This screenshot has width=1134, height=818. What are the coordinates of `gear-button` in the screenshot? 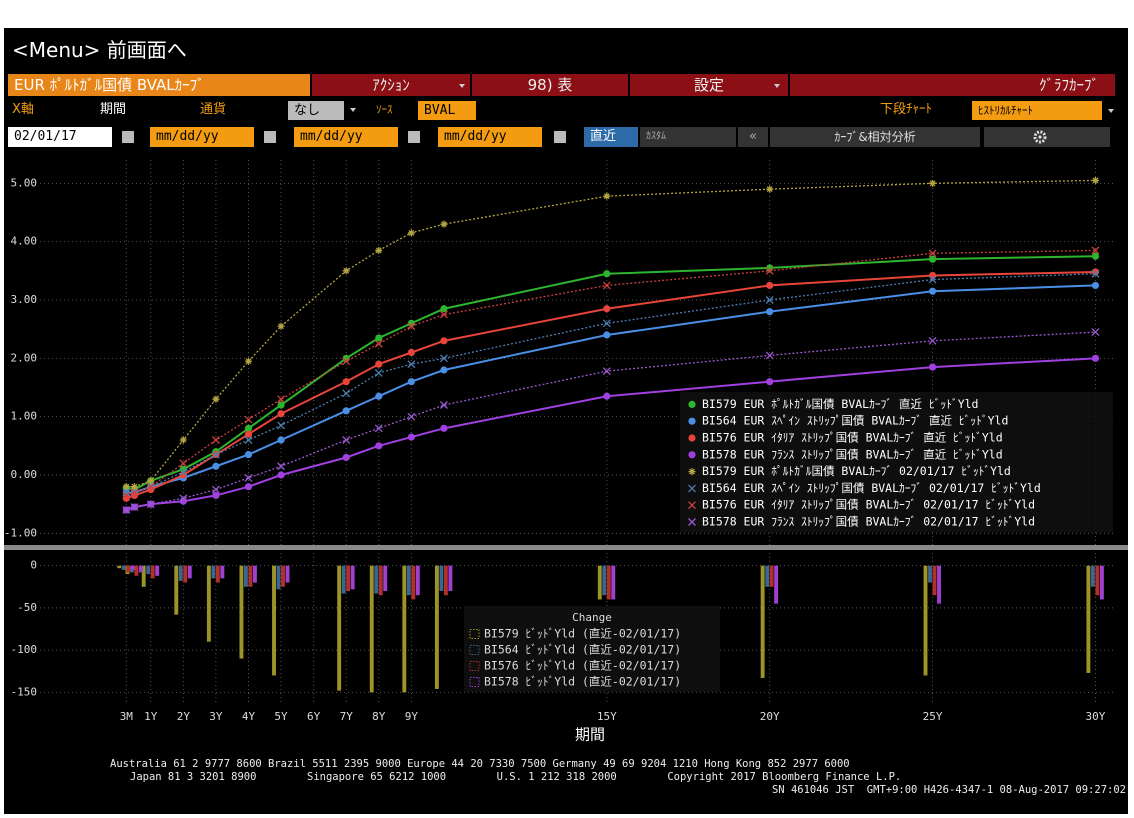 It's located at (1047, 137).